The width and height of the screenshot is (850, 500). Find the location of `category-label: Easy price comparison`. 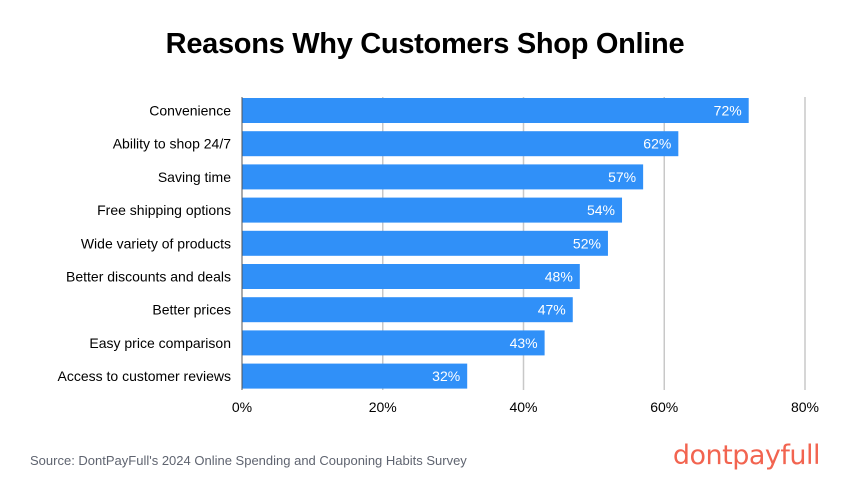

category-label: Easy price comparison is located at coordinates (160, 343).